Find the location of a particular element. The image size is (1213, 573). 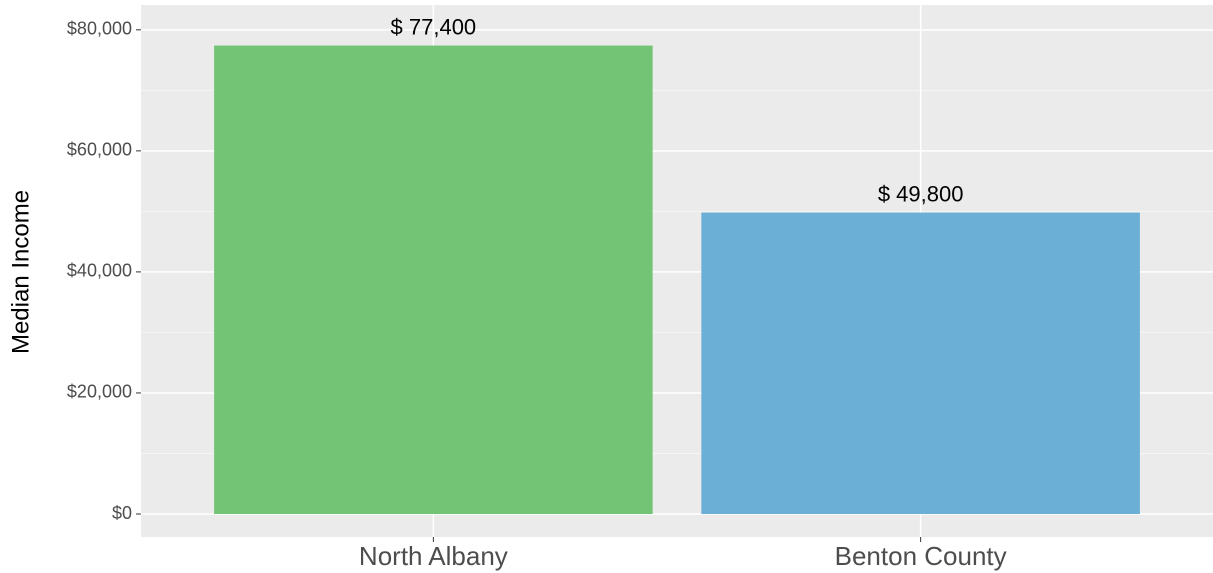

value-label: $ 77,400 is located at coordinates (434, 26).